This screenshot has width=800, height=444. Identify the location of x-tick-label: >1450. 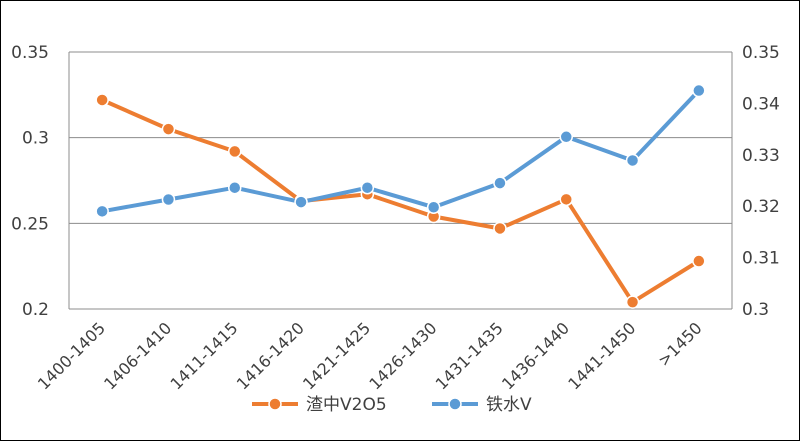
(680, 344).